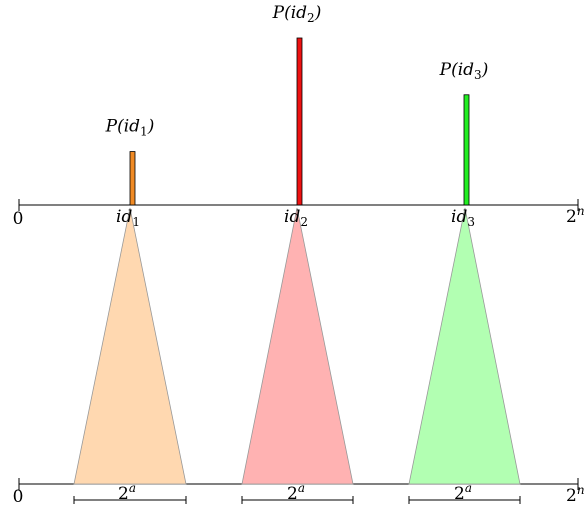 The height and width of the screenshot is (514, 584). What do you see at coordinates (299, 121) in the screenshot?
I see `bar-id2` at bounding box center [299, 121].